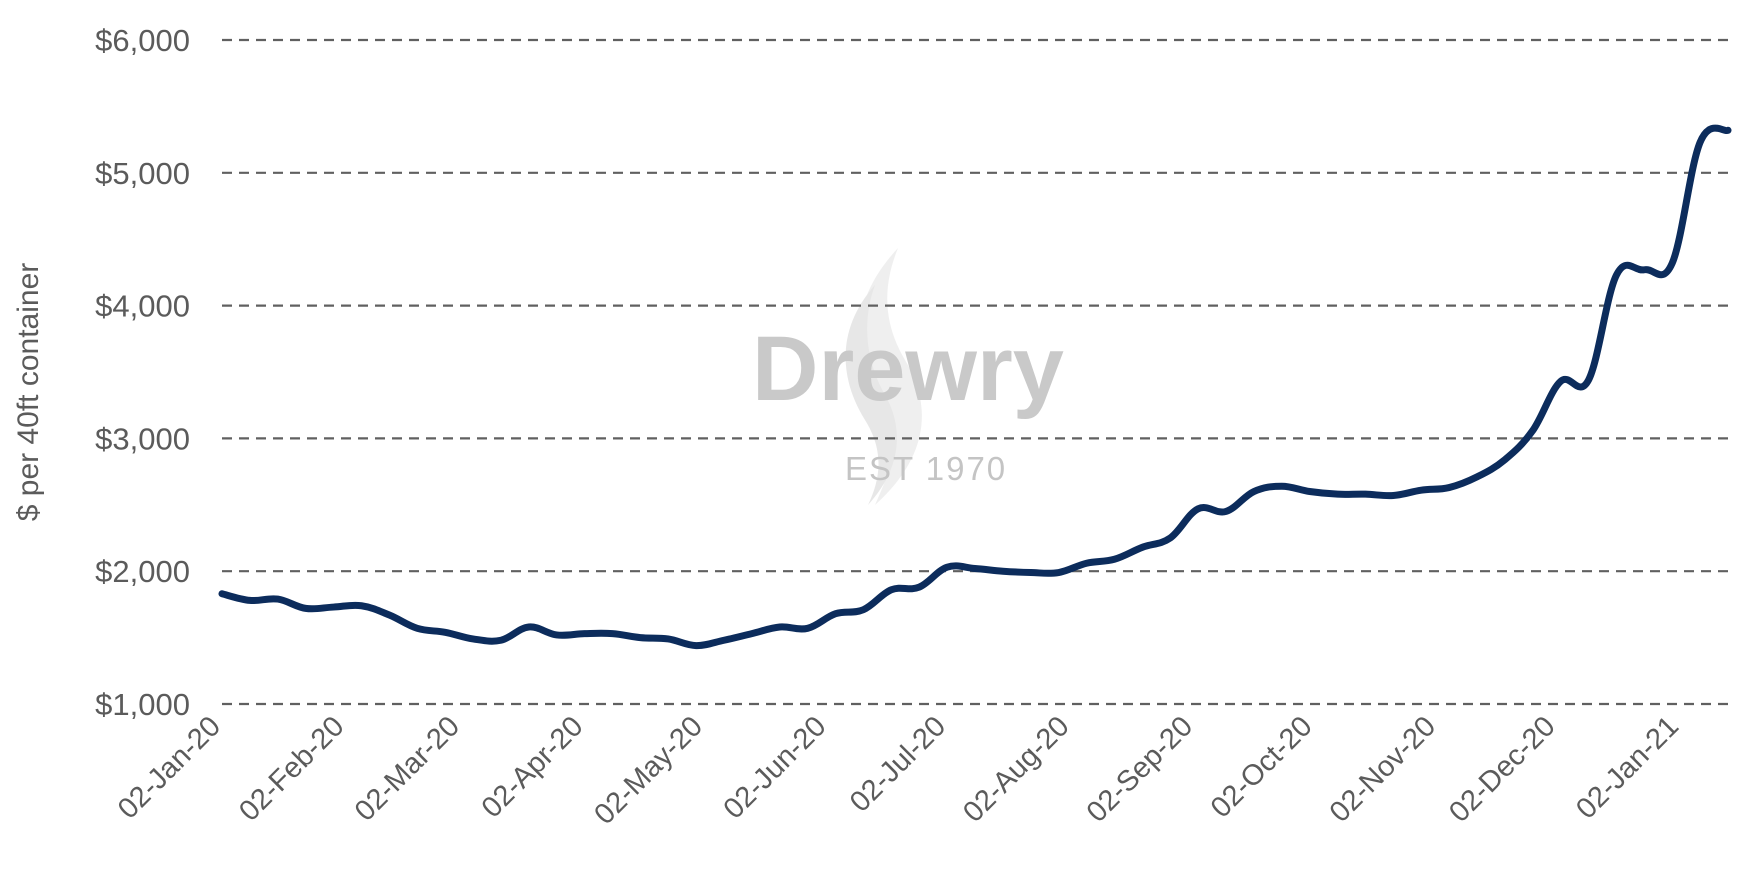 The image size is (1756, 885). I want to click on flame-logo-icon, so click(883, 376).